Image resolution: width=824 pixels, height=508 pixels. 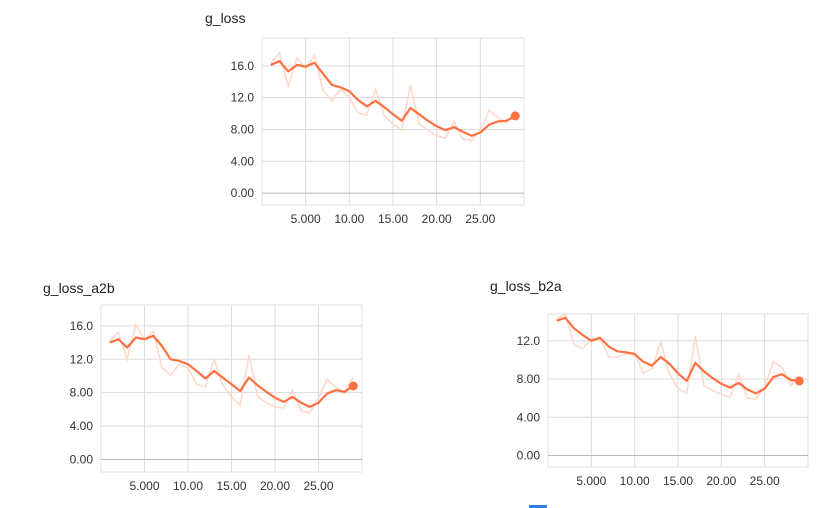 What do you see at coordinates (526, 286) in the screenshot?
I see `chart-title: g_loss_b2a` at bounding box center [526, 286].